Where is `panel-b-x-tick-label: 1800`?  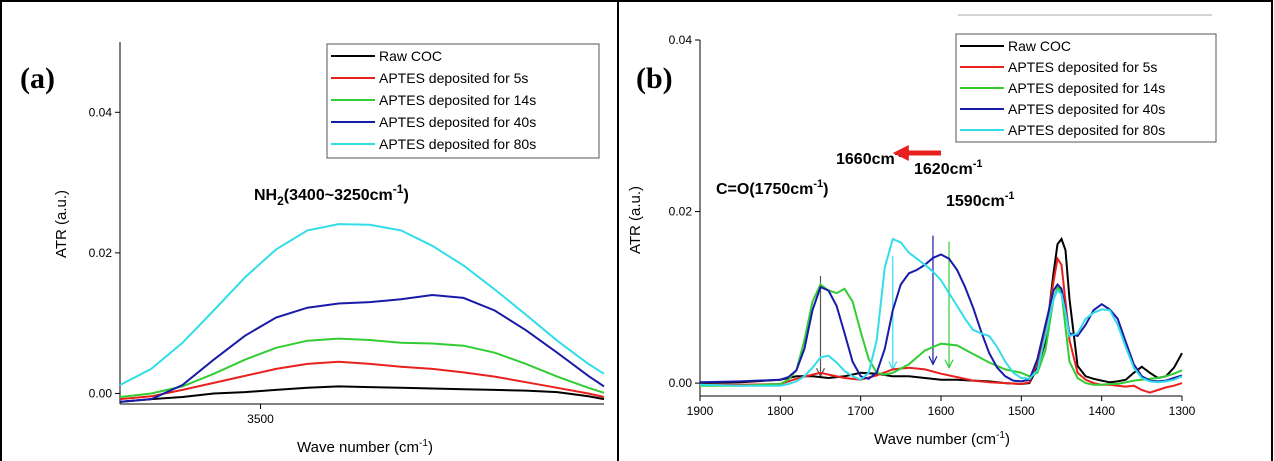
panel-b-x-tick-label: 1800 is located at coordinates (780, 411).